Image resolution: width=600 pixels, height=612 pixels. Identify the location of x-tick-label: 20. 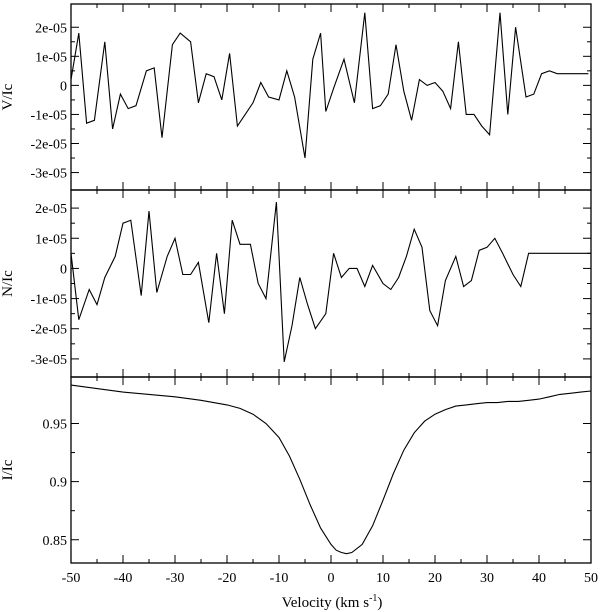
(435, 578).